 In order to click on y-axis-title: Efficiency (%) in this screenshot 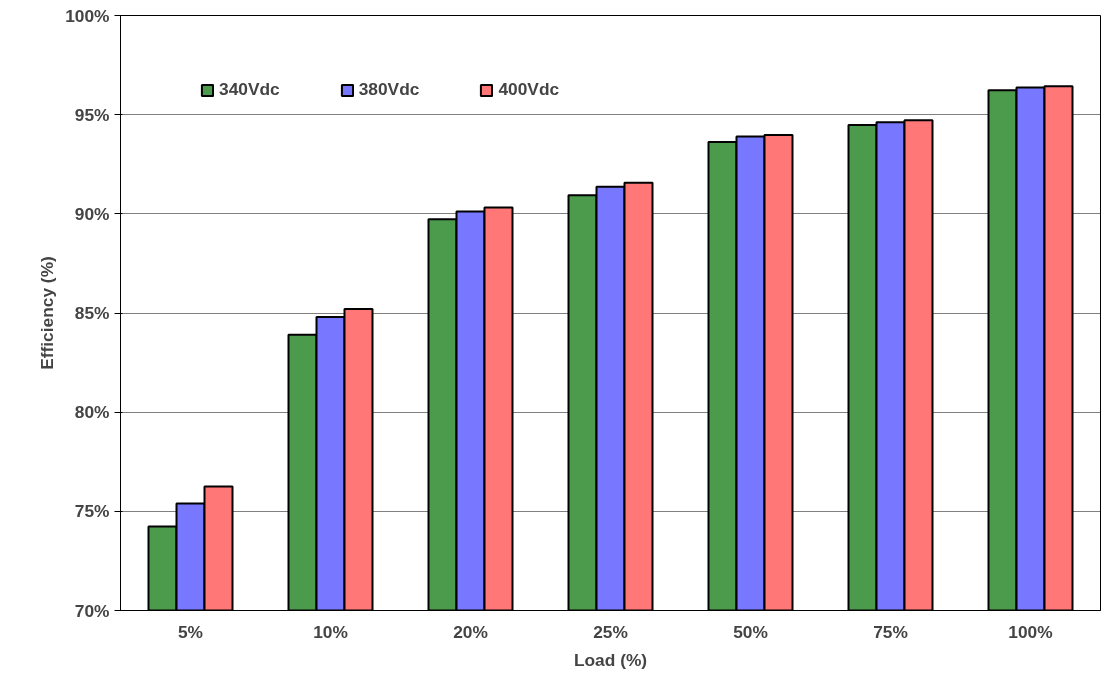, I will do `click(47, 313)`.